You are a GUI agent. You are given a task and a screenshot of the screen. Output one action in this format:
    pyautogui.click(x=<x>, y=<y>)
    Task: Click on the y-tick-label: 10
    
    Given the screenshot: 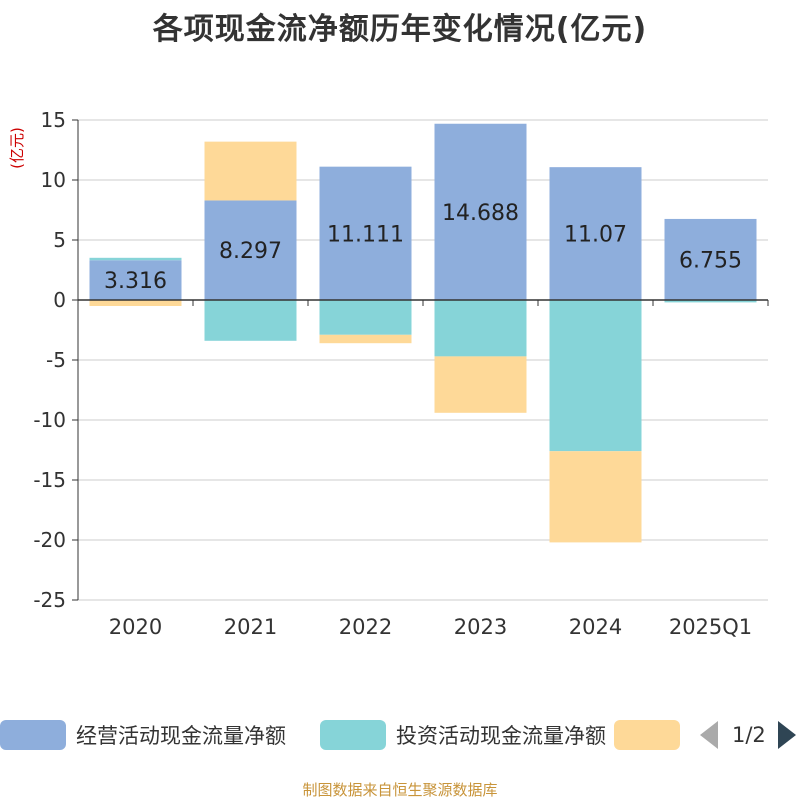 What is the action you would take?
    pyautogui.click(x=53, y=180)
    